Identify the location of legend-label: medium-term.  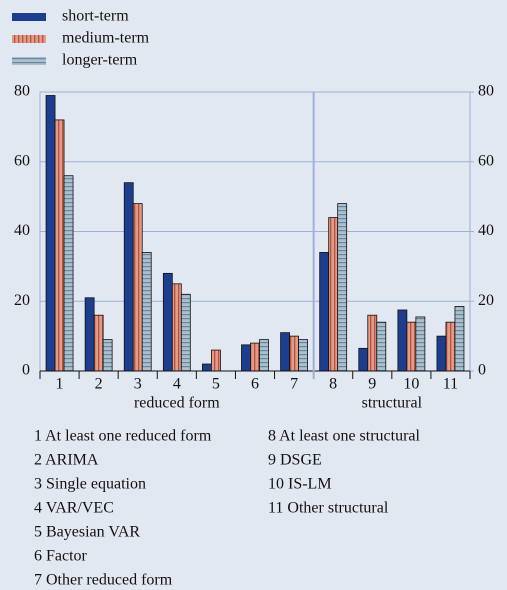
(106, 38).